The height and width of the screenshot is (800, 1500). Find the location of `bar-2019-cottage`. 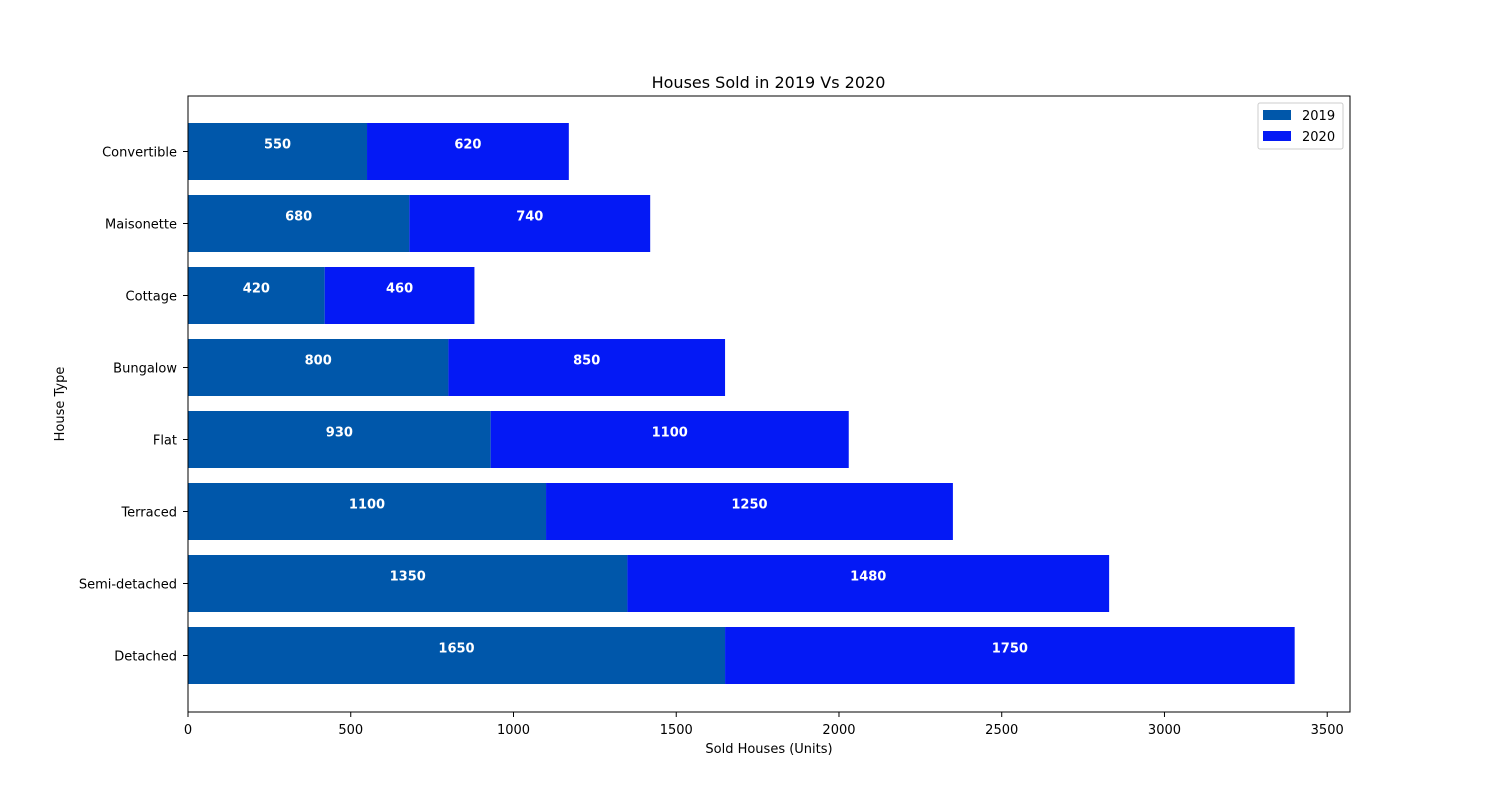

bar-2019-cottage is located at coordinates (256, 295).